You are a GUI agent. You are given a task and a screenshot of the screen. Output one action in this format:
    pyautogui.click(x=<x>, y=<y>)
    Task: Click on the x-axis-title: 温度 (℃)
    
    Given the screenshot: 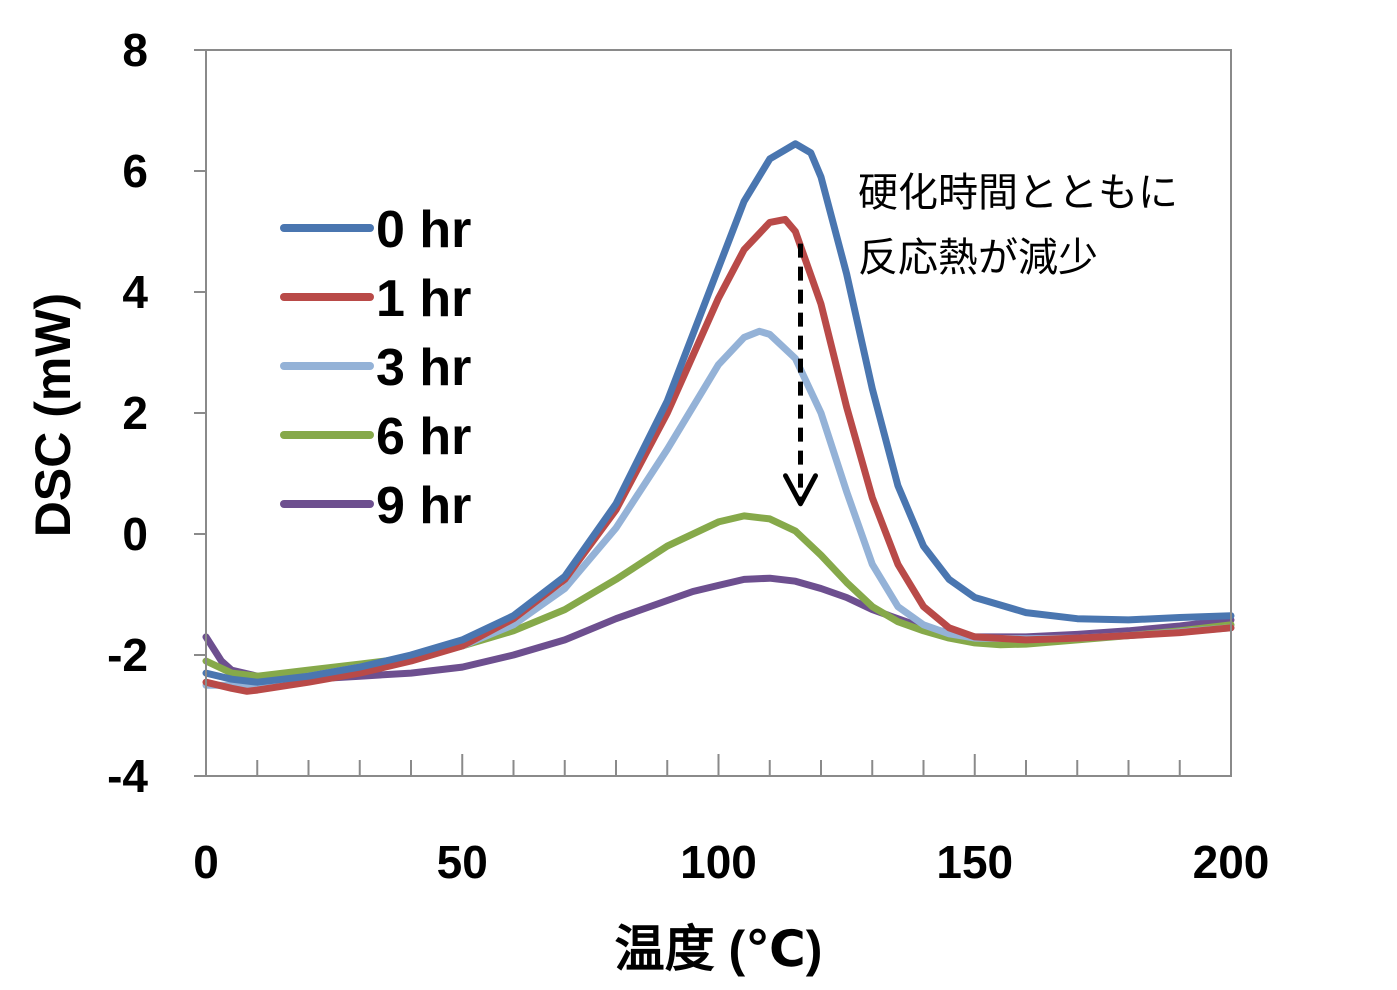 What is the action you would take?
    pyautogui.click(x=719, y=949)
    